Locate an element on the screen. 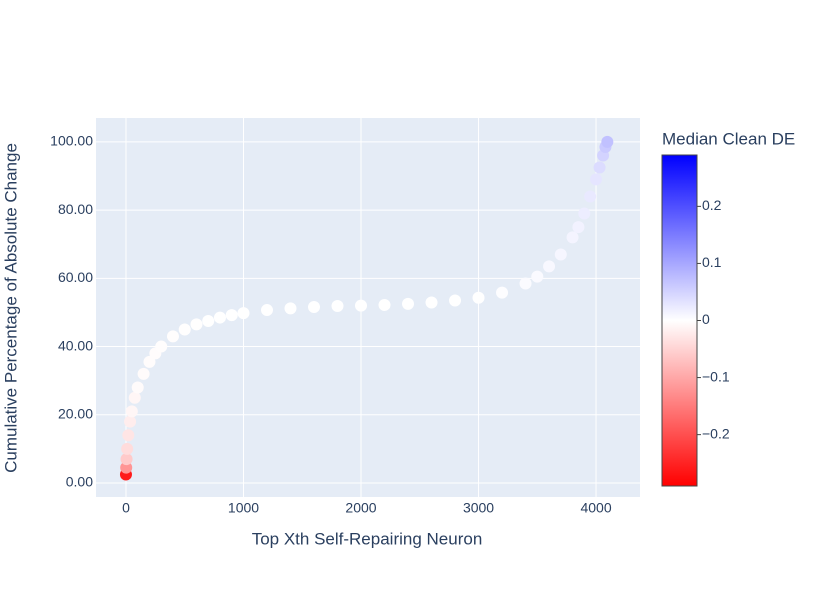  y-axis-title: Cumulative Percentage of Absolute Change is located at coordinates (10, 308).